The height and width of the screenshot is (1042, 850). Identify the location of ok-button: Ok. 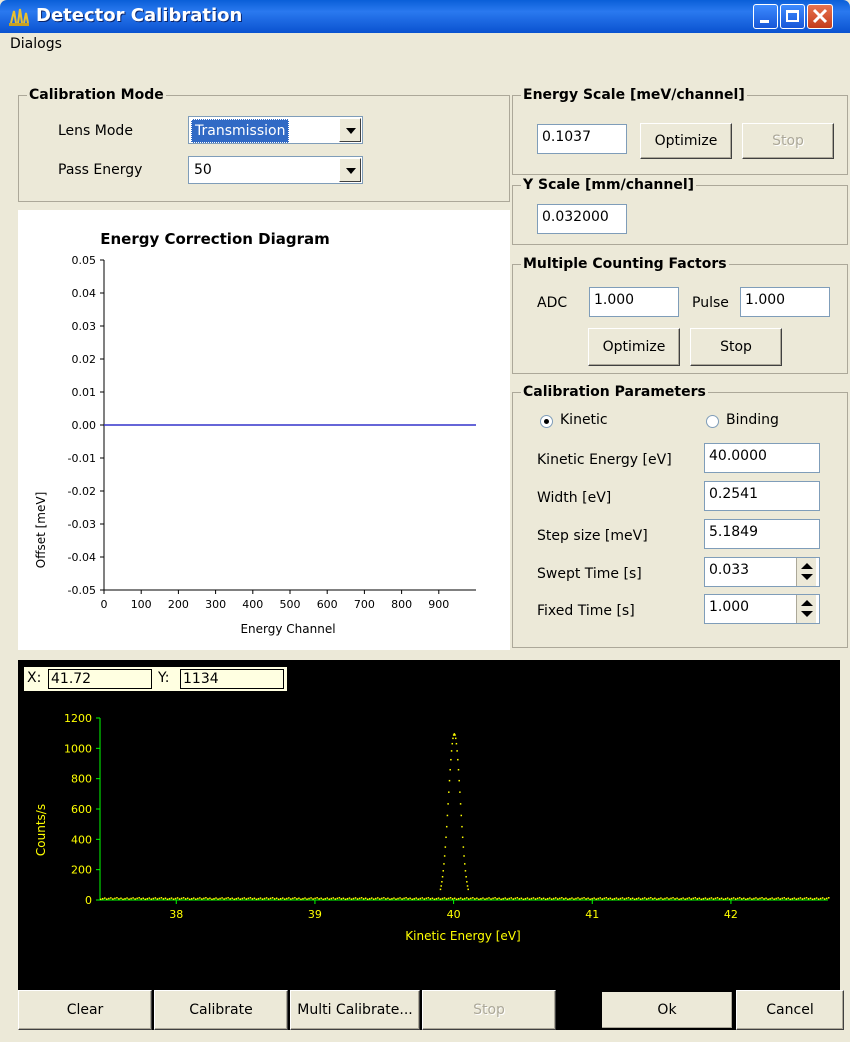
(667, 1010).